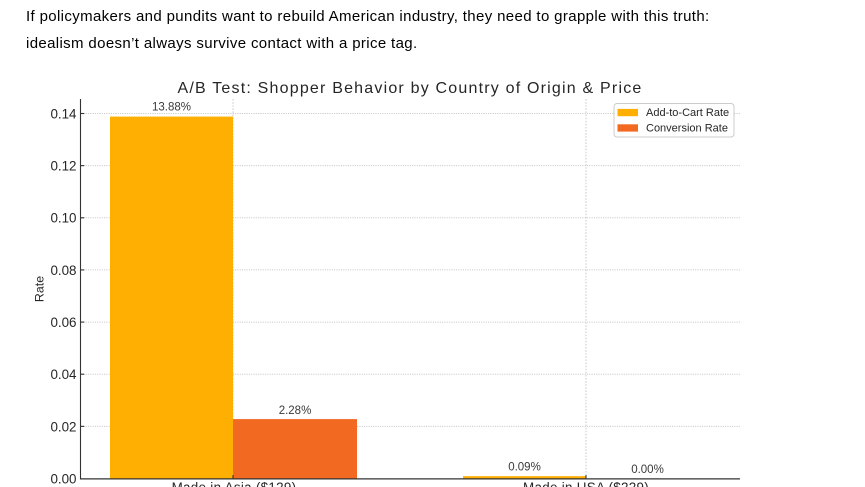 The height and width of the screenshot is (487, 865). Describe the element at coordinates (63, 218) in the screenshot. I see `svg-text: 0.10` at that location.